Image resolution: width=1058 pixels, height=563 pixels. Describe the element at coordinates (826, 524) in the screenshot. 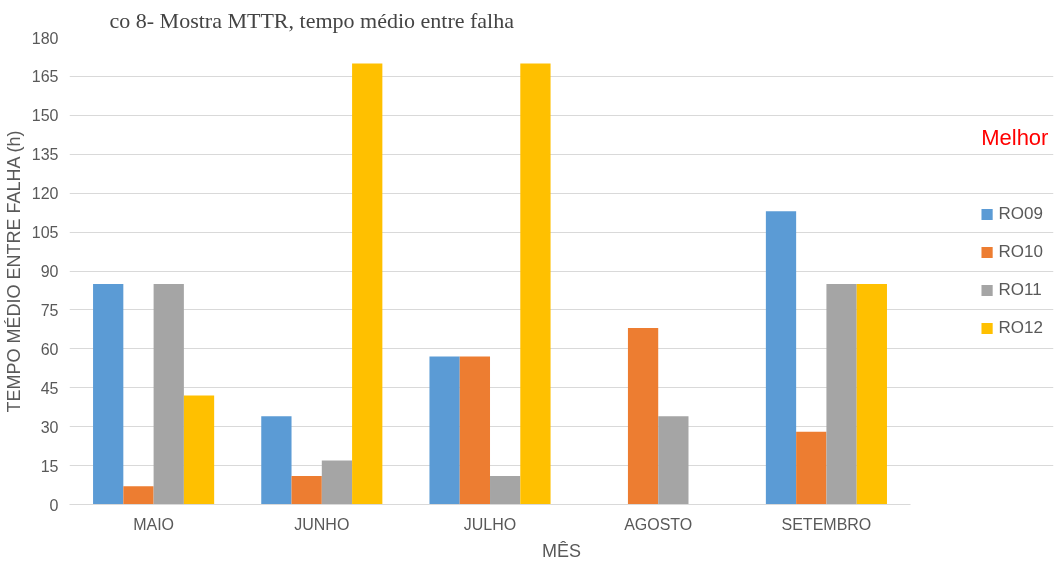

I see `x-tick-label: SETEMBRO` at that location.